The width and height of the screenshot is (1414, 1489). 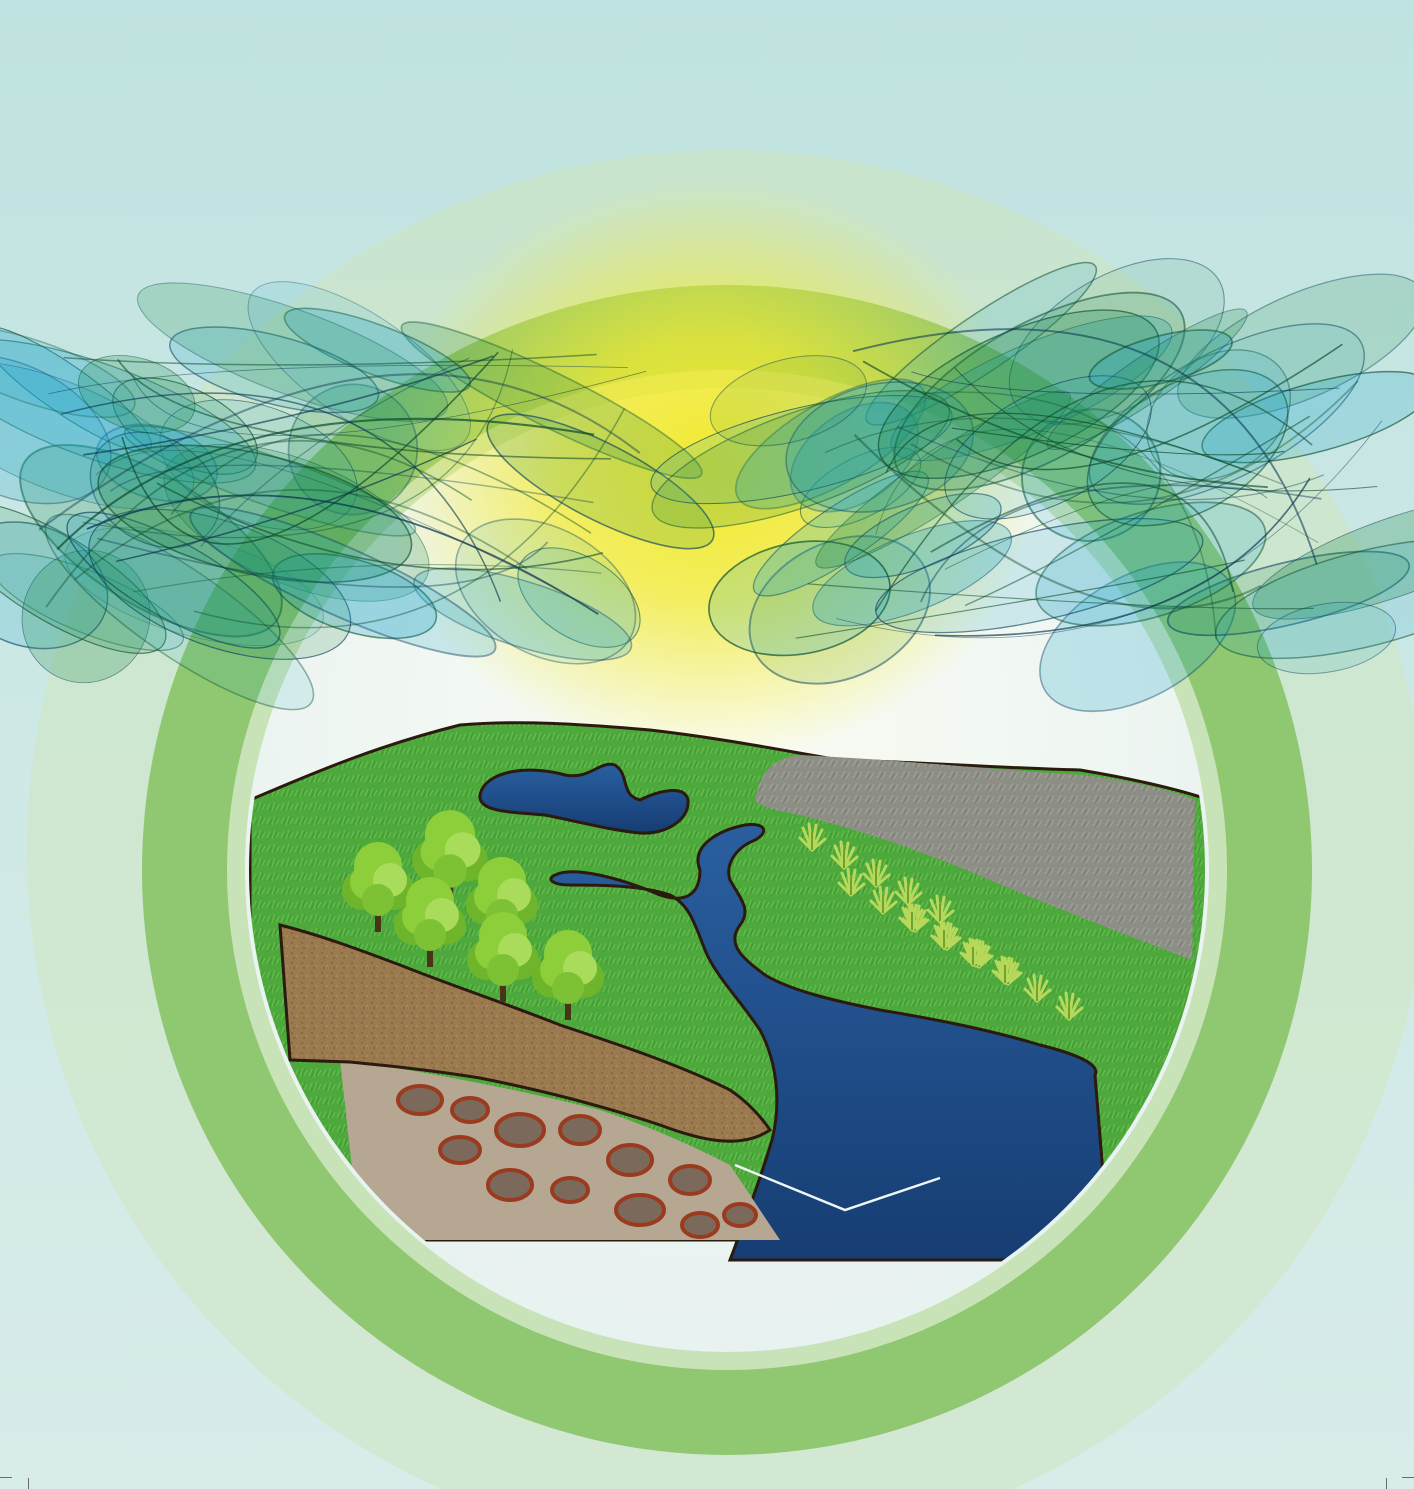 What do you see at coordinates (357, 496) in the screenshot?
I see `swirl-cloud-left` at bounding box center [357, 496].